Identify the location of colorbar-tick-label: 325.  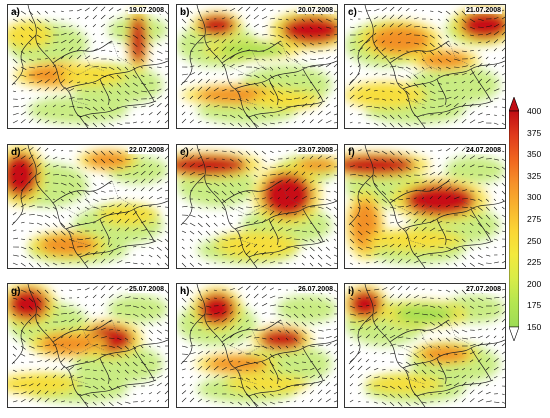
(534, 175).